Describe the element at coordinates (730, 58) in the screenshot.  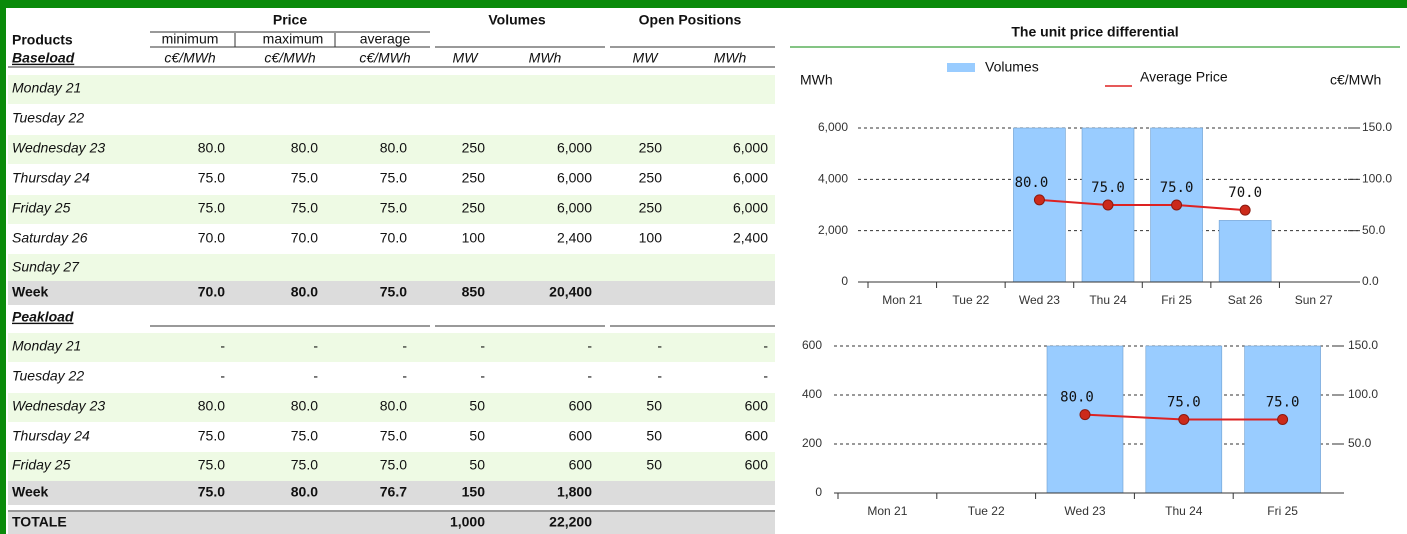
I see `unit: MWh` at that location.